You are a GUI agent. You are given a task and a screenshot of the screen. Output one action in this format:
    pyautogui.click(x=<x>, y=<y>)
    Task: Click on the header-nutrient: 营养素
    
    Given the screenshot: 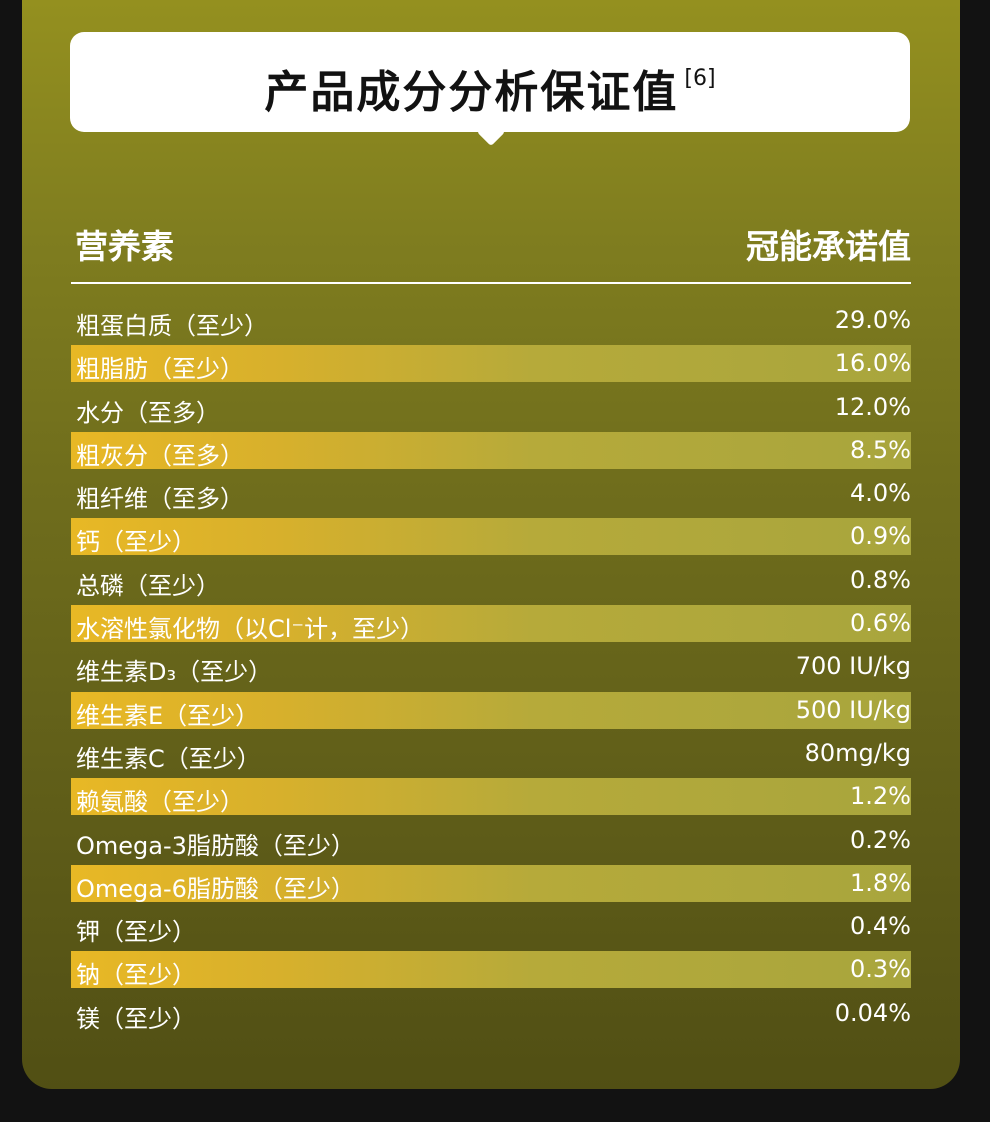 What is the action you would take?
    pyautogui.click(x=124, y=246)
    